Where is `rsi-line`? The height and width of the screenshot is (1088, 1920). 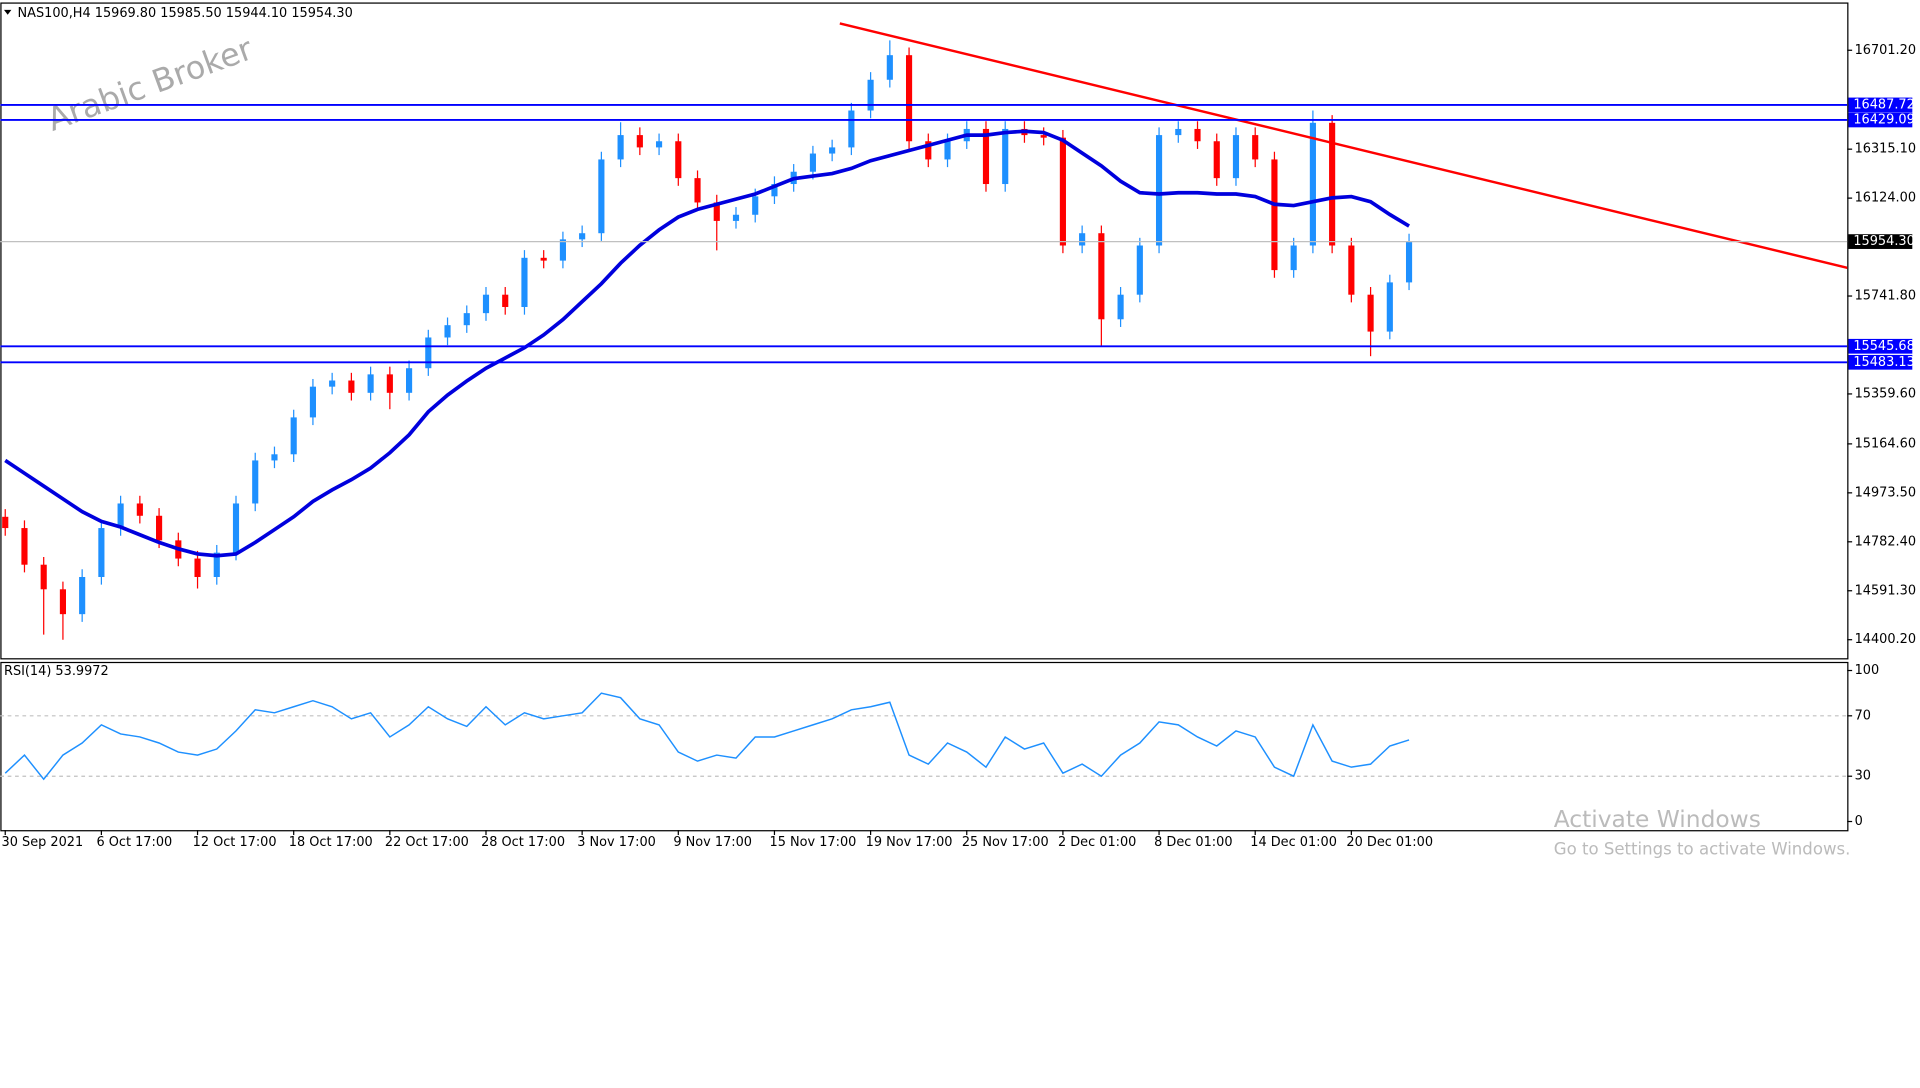 rsi-line is located at coordinates (707, 736).